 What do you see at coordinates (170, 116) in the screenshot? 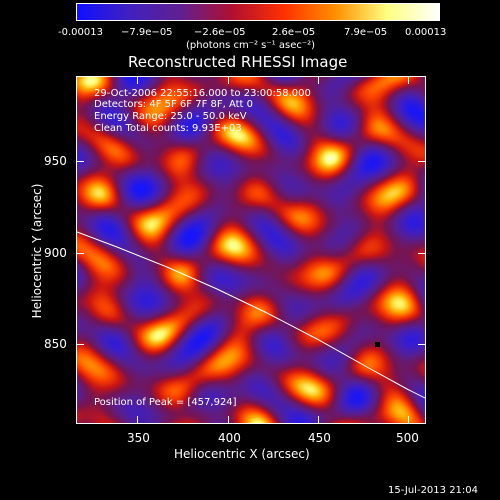
I see `info-line-energy: Energy Range: 25.0 - 50.0 keV` at bounding box center [170, 116].